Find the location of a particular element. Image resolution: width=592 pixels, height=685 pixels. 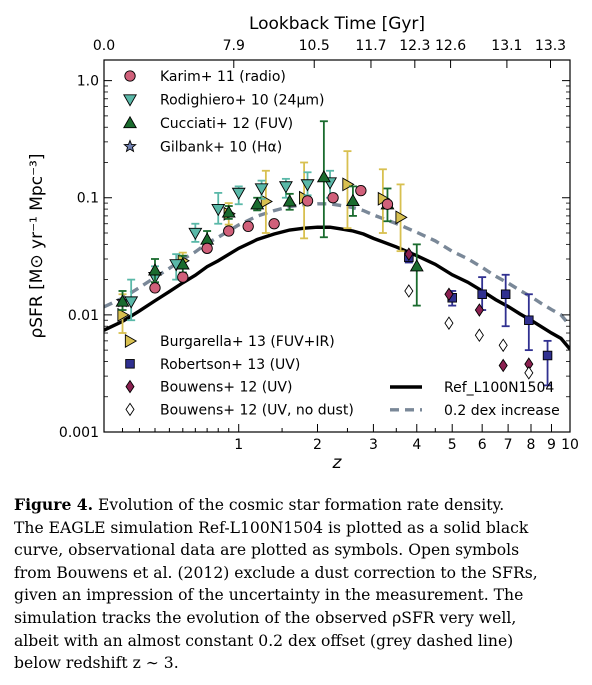

top-tick-label: 12.6 is located at coordinates (450, 46).